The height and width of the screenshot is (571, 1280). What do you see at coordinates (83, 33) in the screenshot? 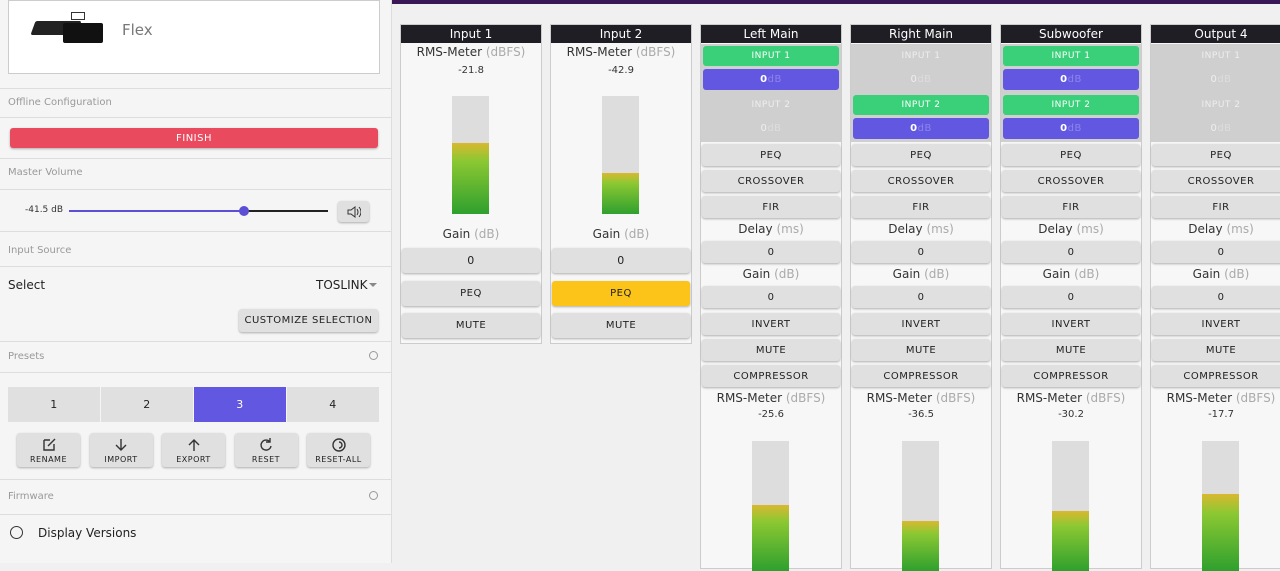
I see `device-image` at bounding box center [83, 33].